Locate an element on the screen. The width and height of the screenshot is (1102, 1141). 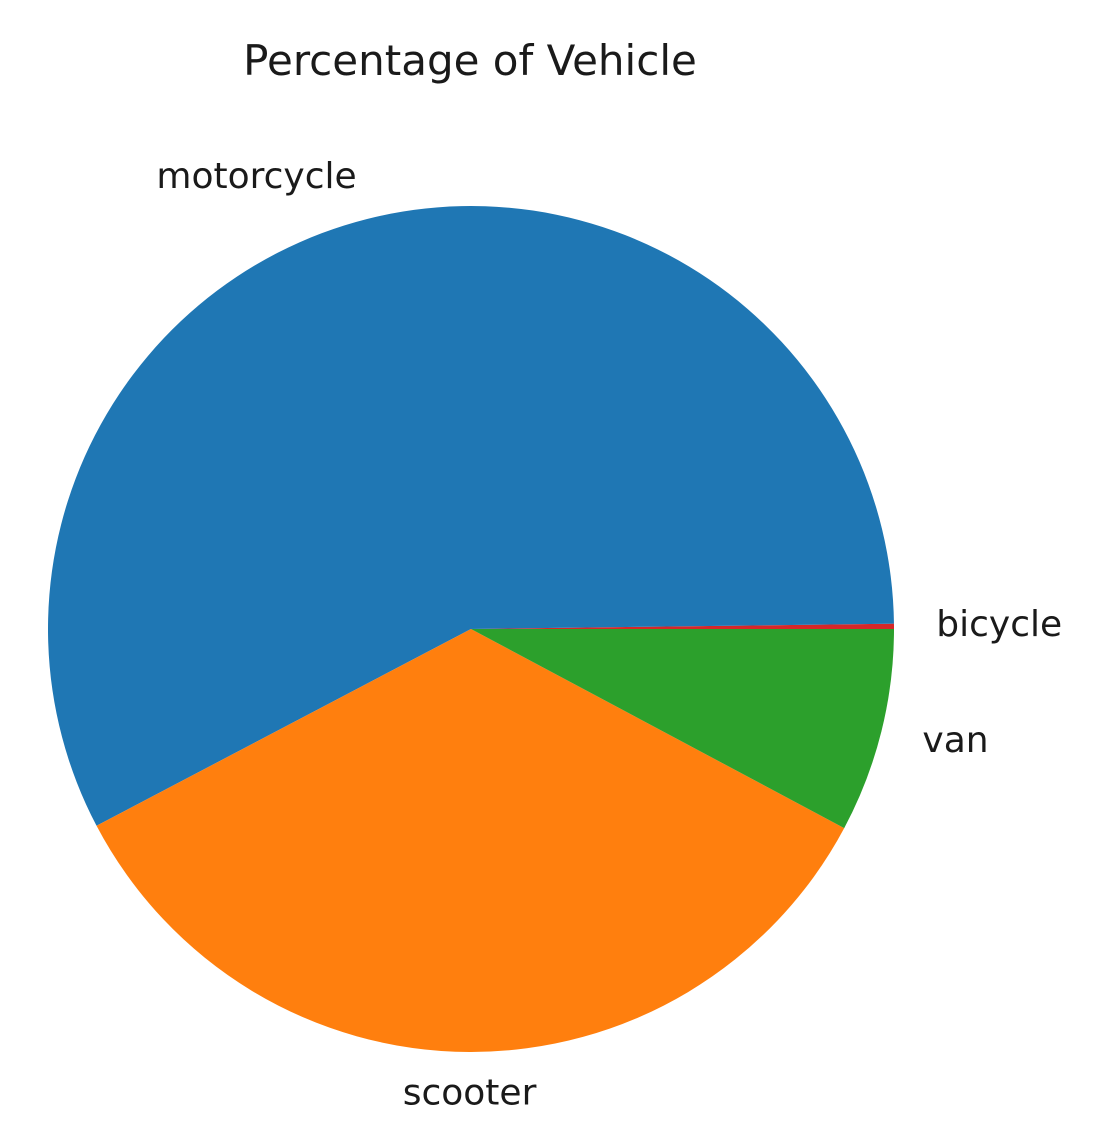
chart-title: Percentage of Vehicle is located at coordinates (470, 60).